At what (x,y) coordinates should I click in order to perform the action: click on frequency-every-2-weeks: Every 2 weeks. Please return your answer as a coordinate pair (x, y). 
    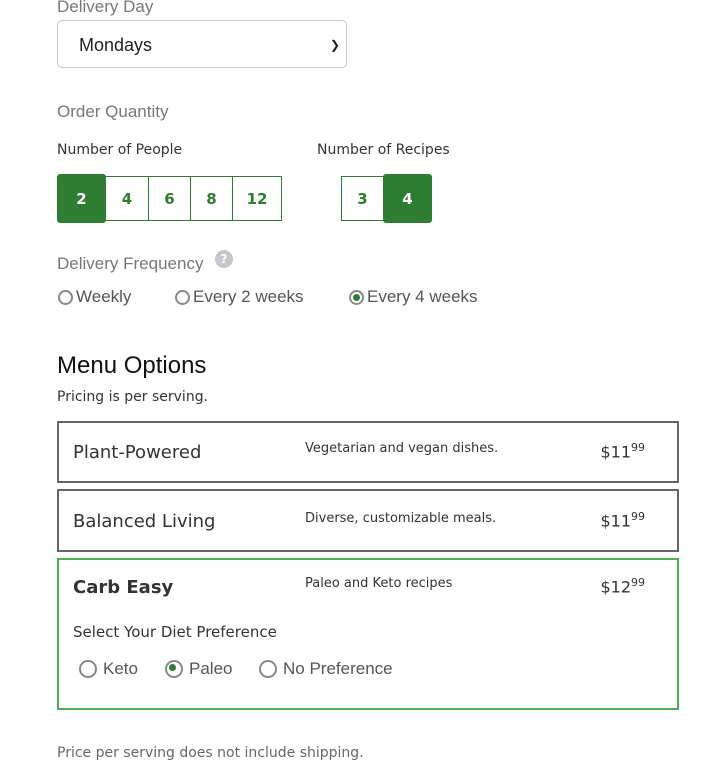
    Looking at the image, I should click on (239, 297).